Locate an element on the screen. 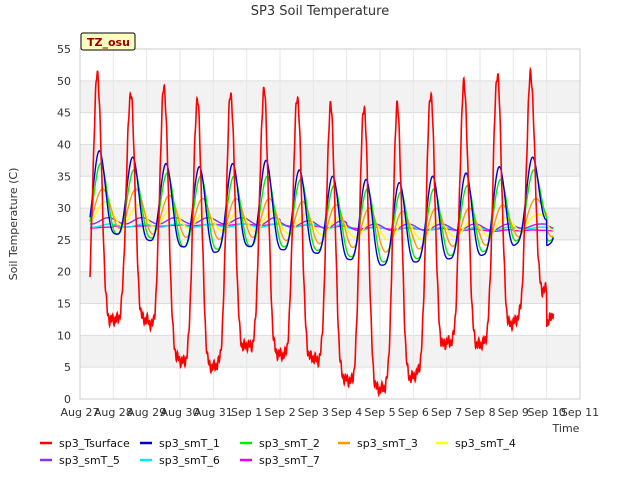  y-tick-label: 5 is located at coordinates (67, 367).